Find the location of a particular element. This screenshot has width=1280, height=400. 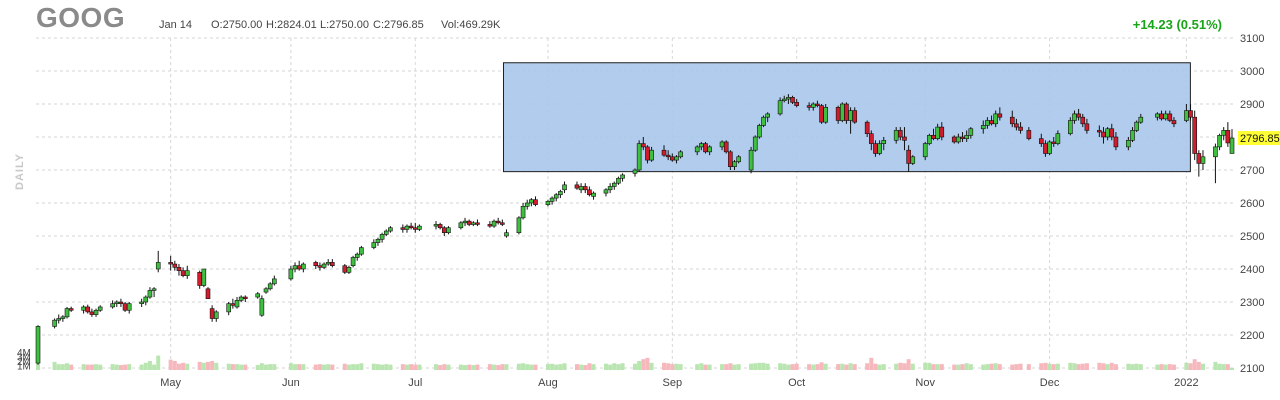

volume-tick-label: 4M is located at coordinates (24, 353).